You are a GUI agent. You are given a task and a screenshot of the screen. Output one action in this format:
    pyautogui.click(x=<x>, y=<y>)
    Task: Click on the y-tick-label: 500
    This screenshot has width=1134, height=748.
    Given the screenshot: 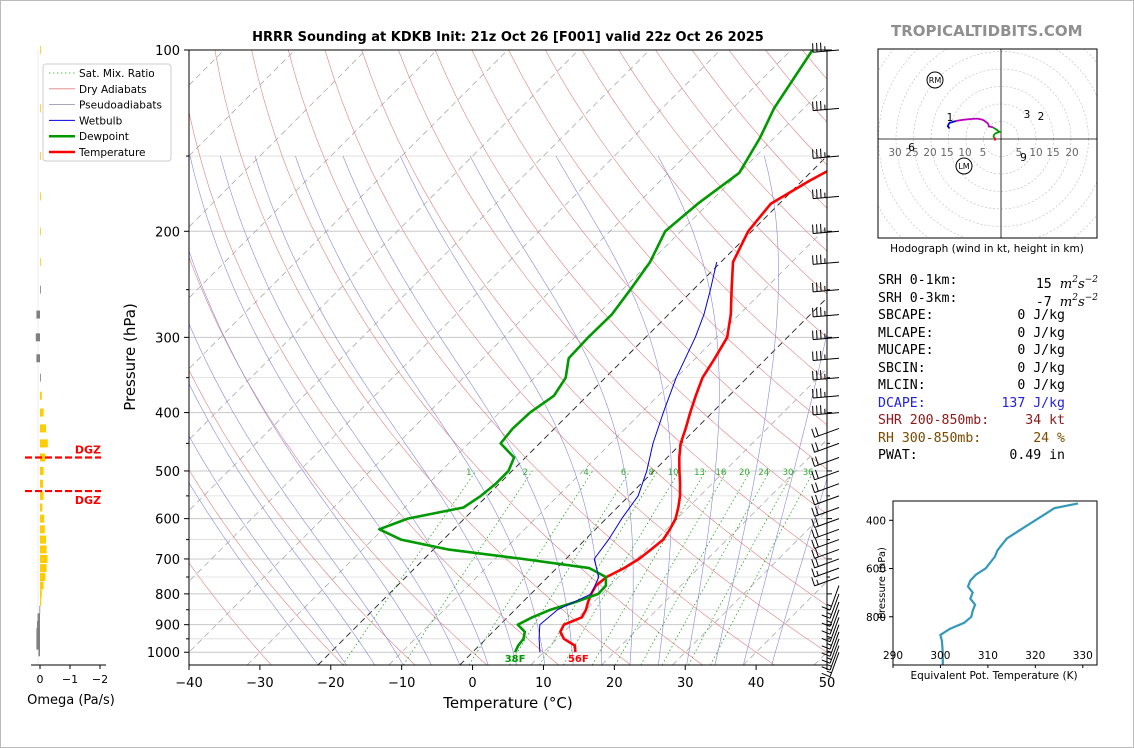 What is the action you would take?
    pyautogui.click(x=167, y=472)
    